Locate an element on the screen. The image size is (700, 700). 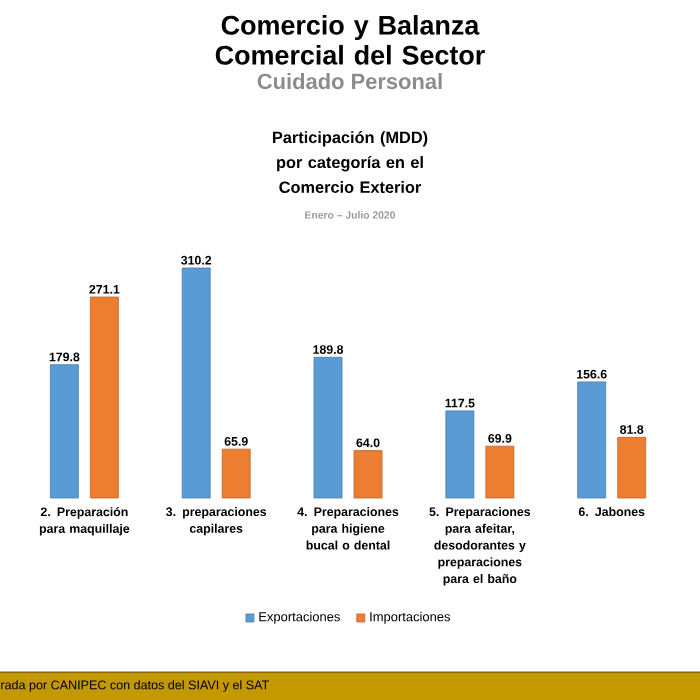
text: Participación (MDD) por categoría en el Comercio Exterior is located at coordinates (350, 162).